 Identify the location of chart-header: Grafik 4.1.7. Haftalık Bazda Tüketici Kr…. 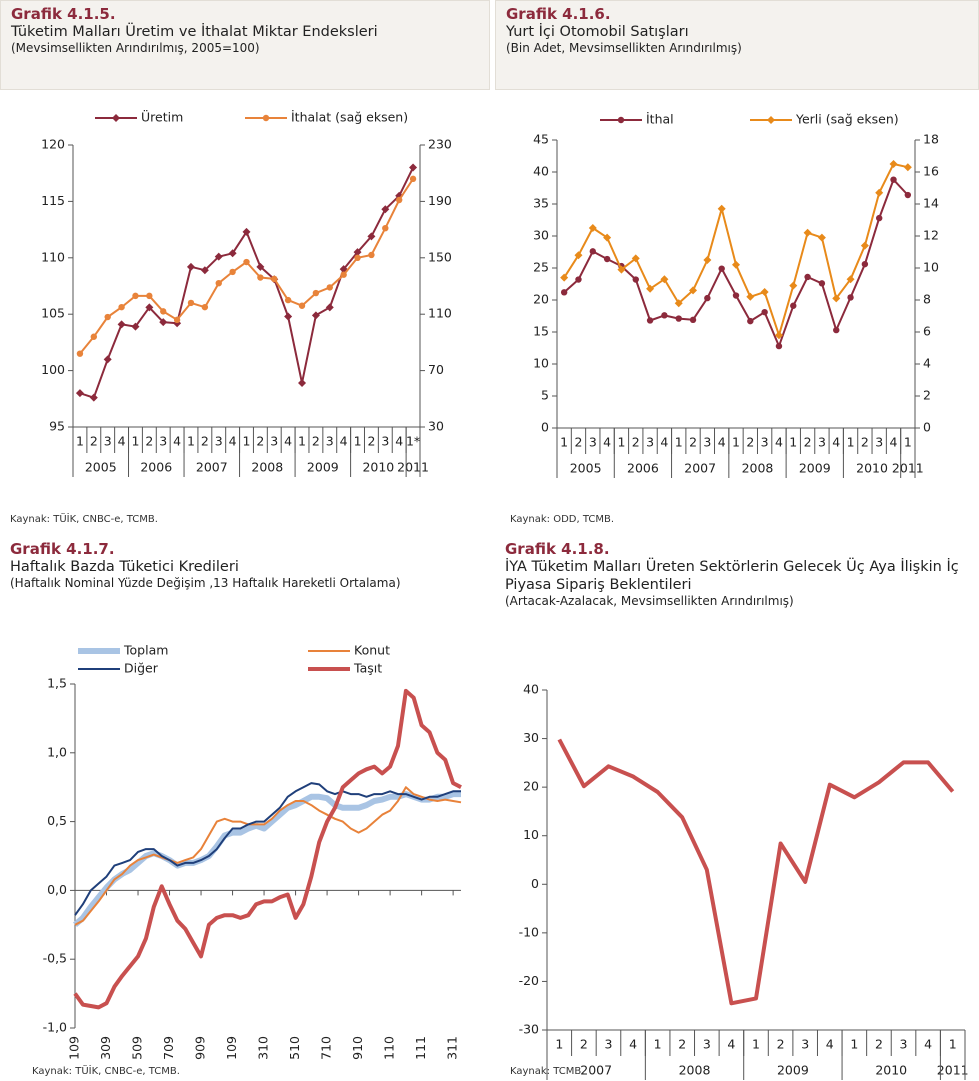
(245, 586).